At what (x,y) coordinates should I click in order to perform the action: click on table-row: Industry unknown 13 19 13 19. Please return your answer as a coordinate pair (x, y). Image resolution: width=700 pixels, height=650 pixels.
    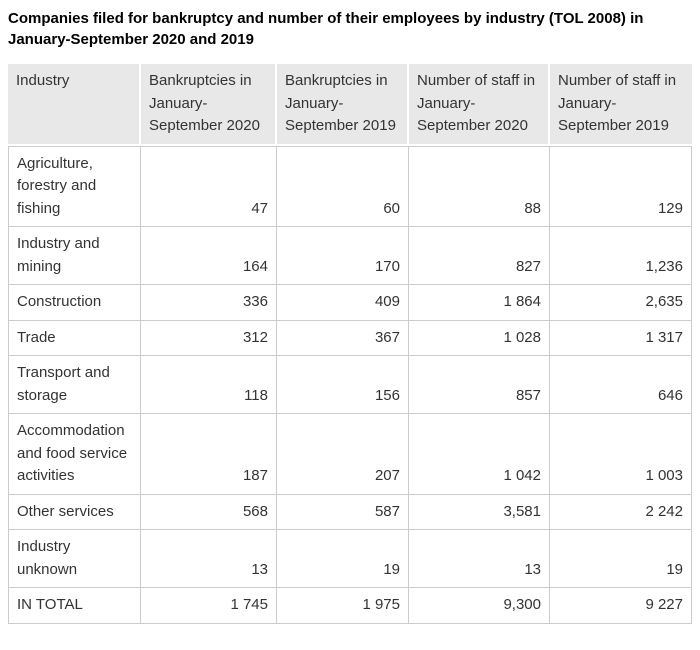
    Looking at the image, I should click on (350, 559).